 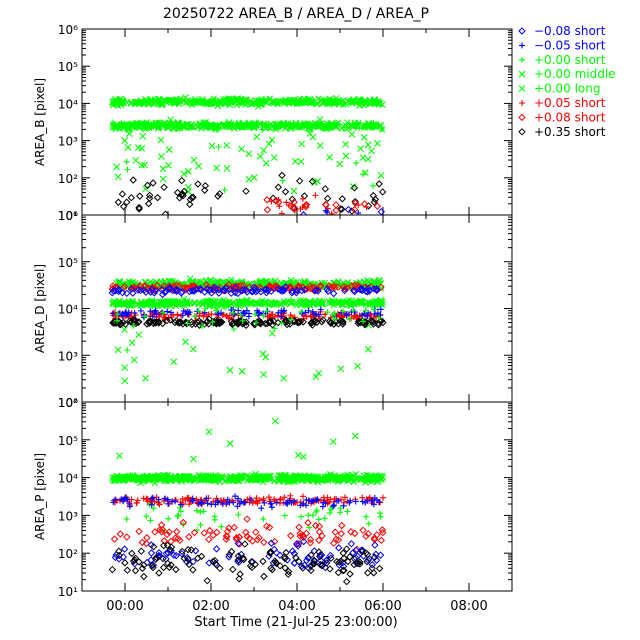 What do you see at coordinates (567, 89) in the screenshot?
I see `legend-label: +0.00 long` at bounding box center [567, 89].